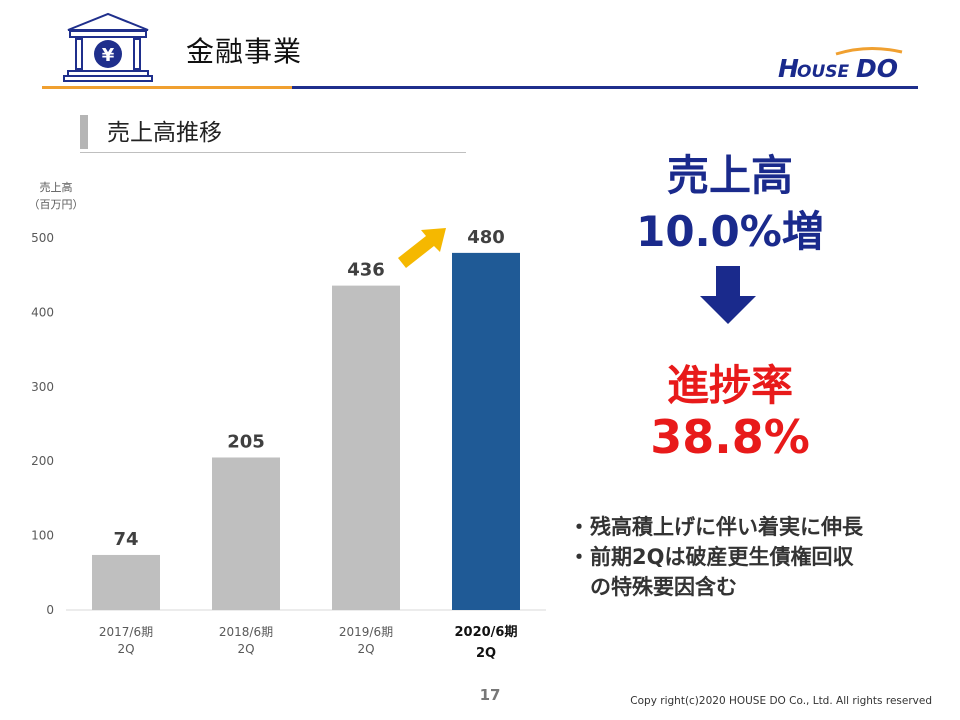 Image resolution: width=960 pixels, height=720 pixels. Describe the element at coordinates (42, 387) in the screenshot. I see `y-tick-label: 300` at that location.